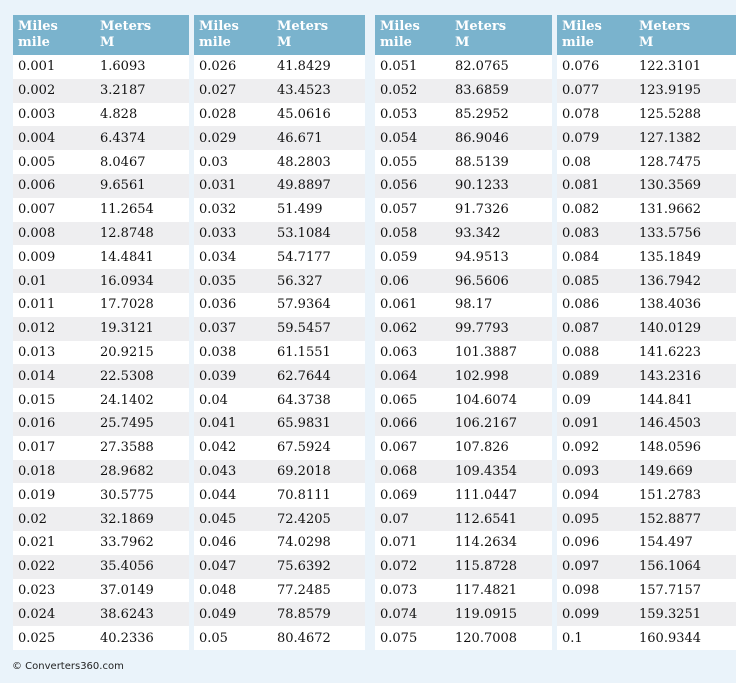 The image size is (736, 683). I want to click on table-row: 0.002 3.2187, so click(101, 90).